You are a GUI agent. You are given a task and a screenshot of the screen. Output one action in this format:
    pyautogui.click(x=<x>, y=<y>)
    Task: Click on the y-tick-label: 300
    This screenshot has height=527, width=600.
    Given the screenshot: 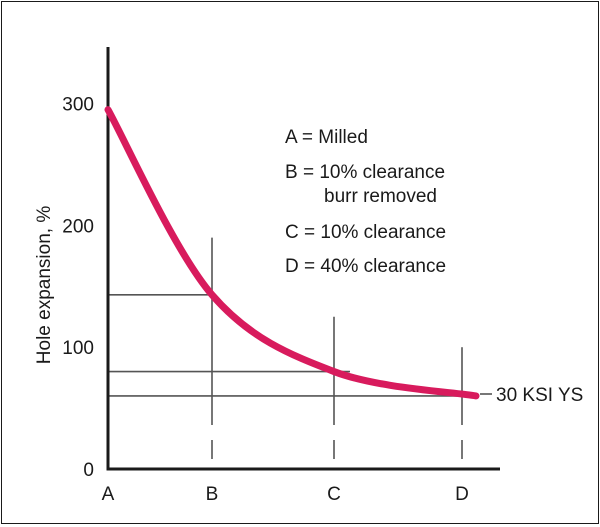 What is the action you would take?
    pyautogui.click(x=78, y=105)
    